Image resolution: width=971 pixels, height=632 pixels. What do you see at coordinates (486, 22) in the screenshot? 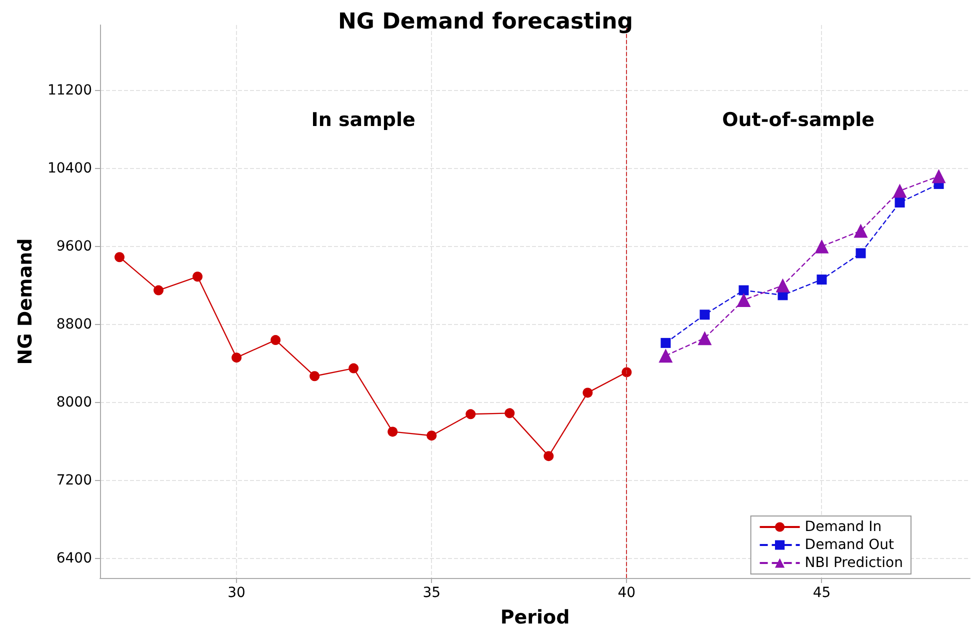
I see `chart-title: NG Demand forecasting` at bounding box center [486, 22].